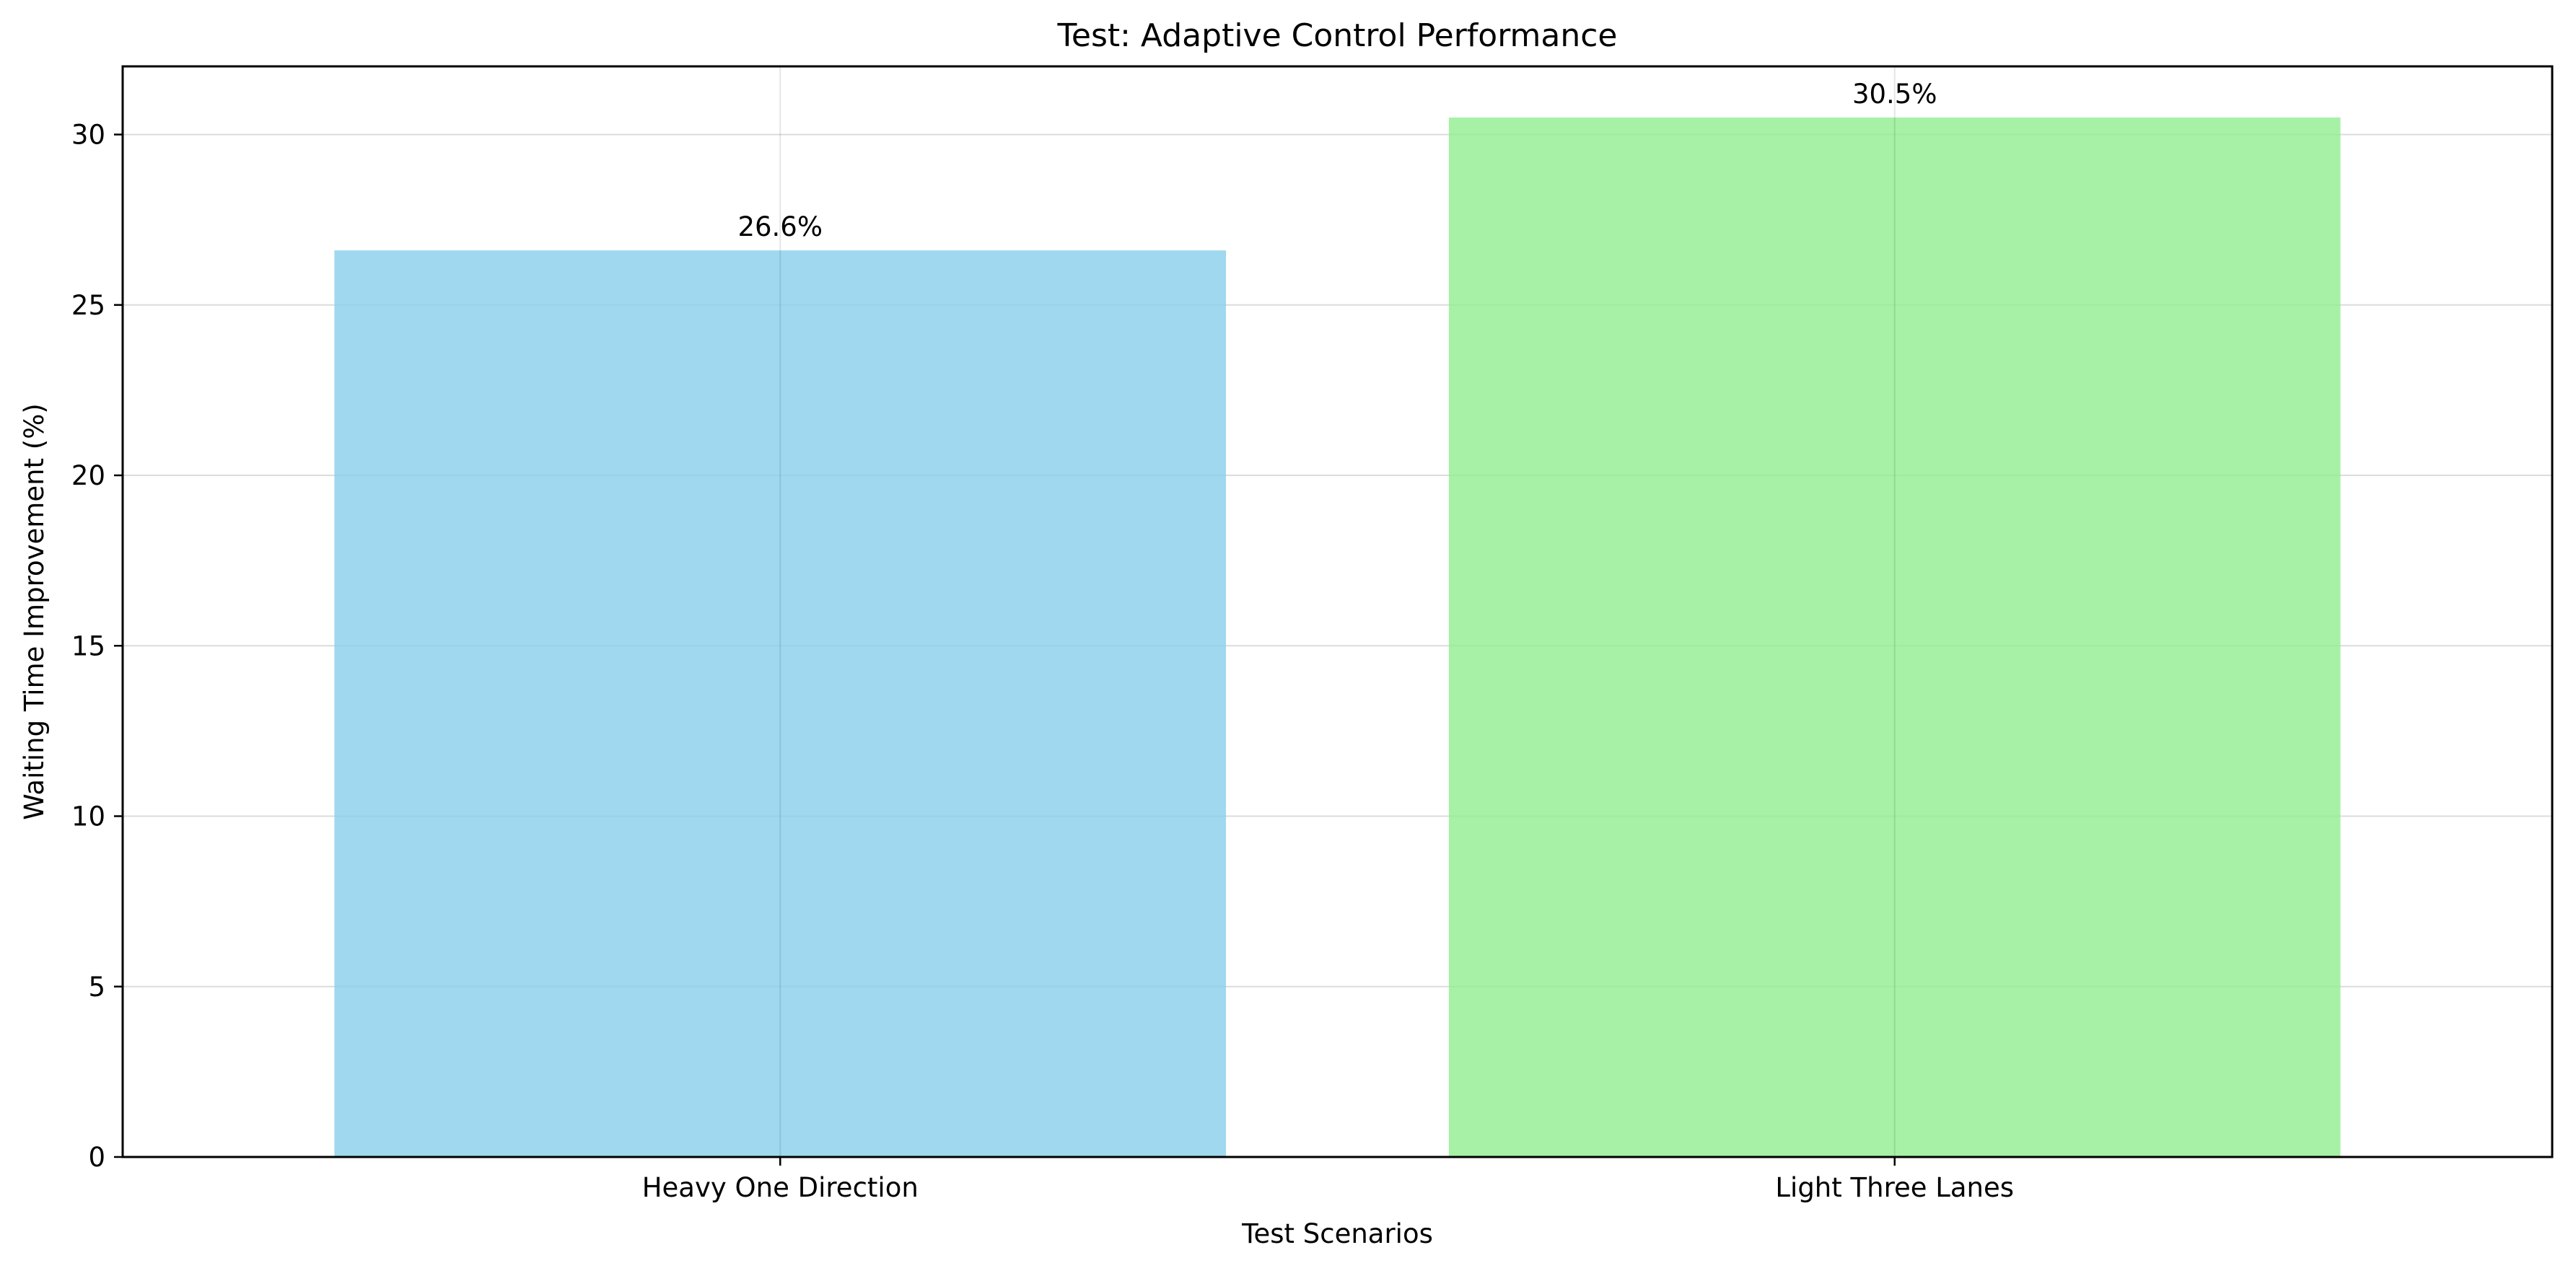 The width and height of the screenshot is (2576, 1276). What do you see at coordinates (88, 136) in the screenshot?
I see `y-tick-label: 30` at bounding box center [88, 136].